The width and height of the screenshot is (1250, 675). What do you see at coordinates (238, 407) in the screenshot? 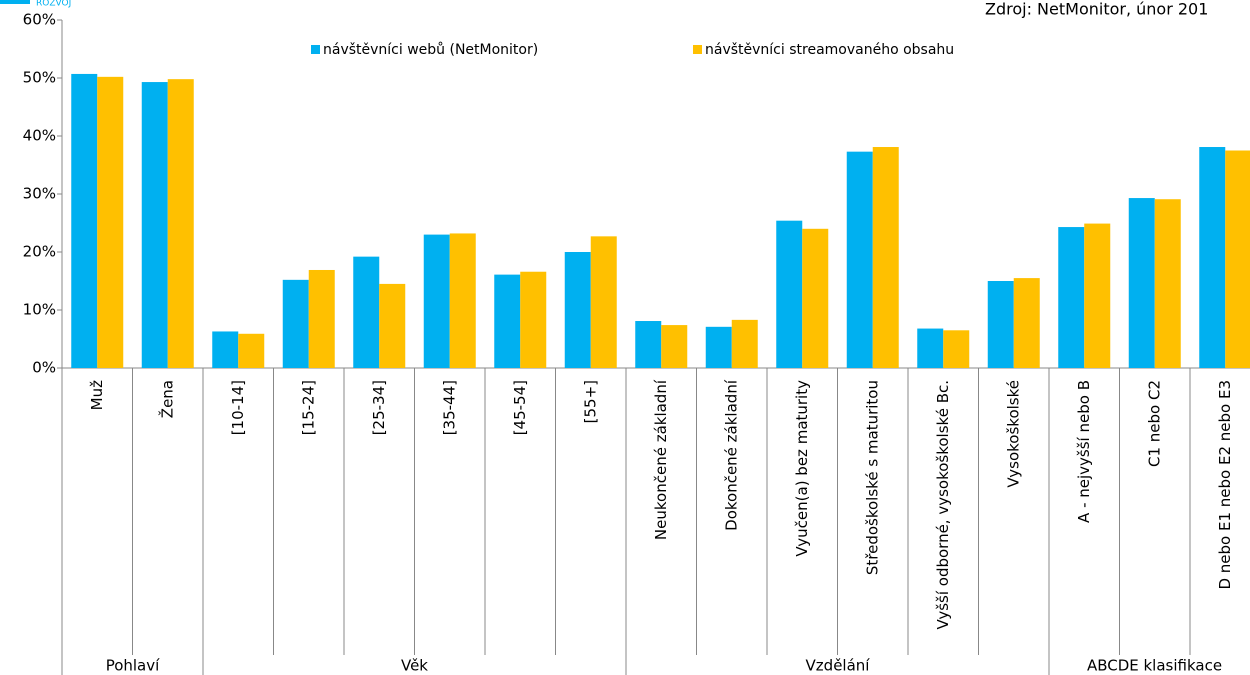
I see `x-tick-label: [10-14]` at bounding box center [238, 407].